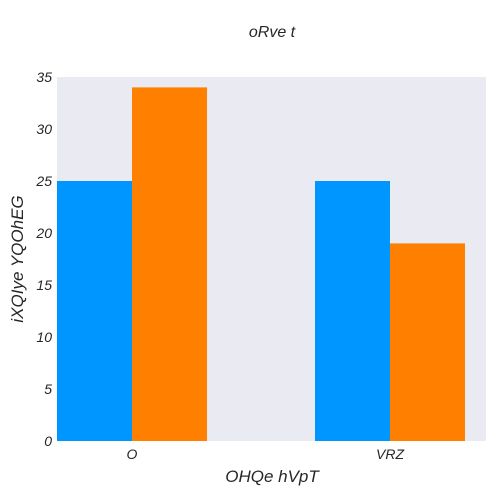  Describe the element at coordinates (44, 129) in the screenshot. I see `y-tick-label: 30` at that location.